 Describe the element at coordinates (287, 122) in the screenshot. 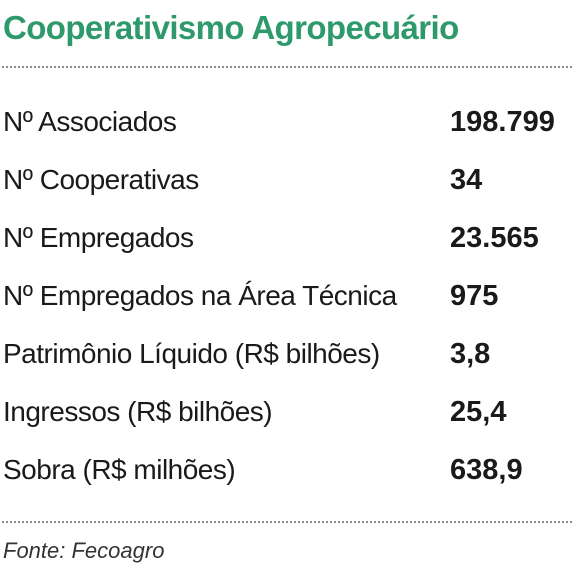

I see `table-row: Nº Associados 198.799` at that location.